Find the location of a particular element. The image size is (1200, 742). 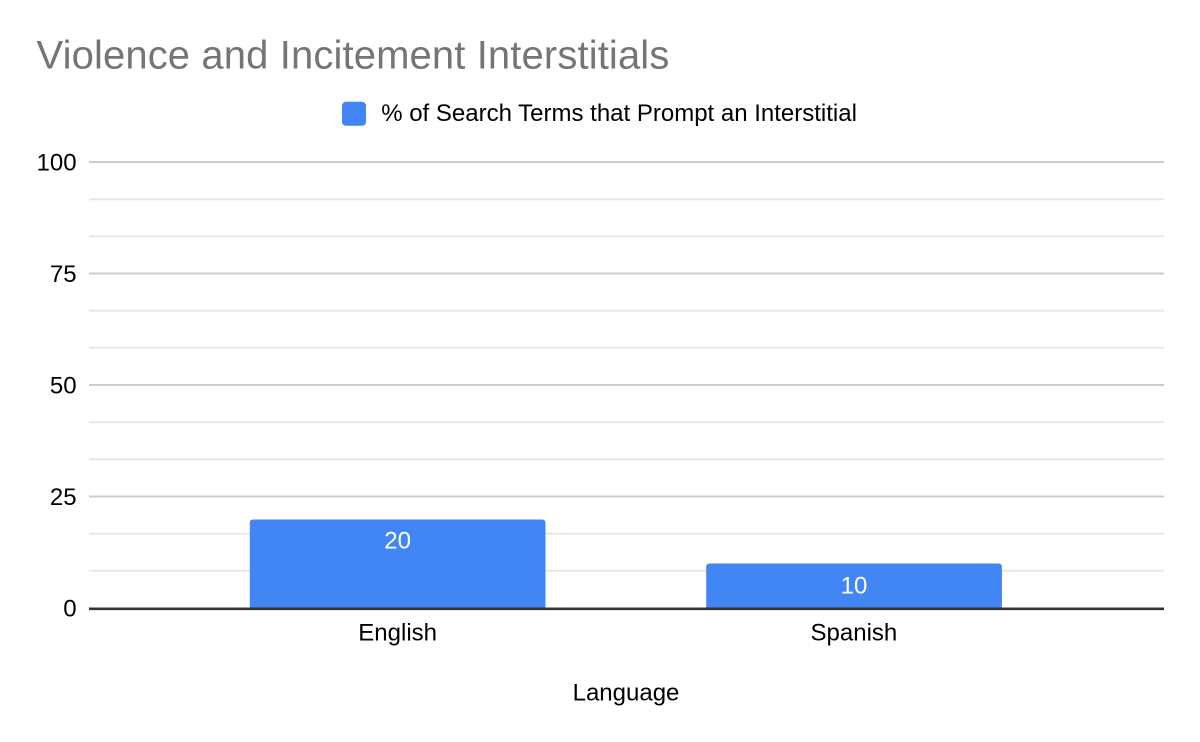

svg-text: 75 is located at coordinates (63, 274).